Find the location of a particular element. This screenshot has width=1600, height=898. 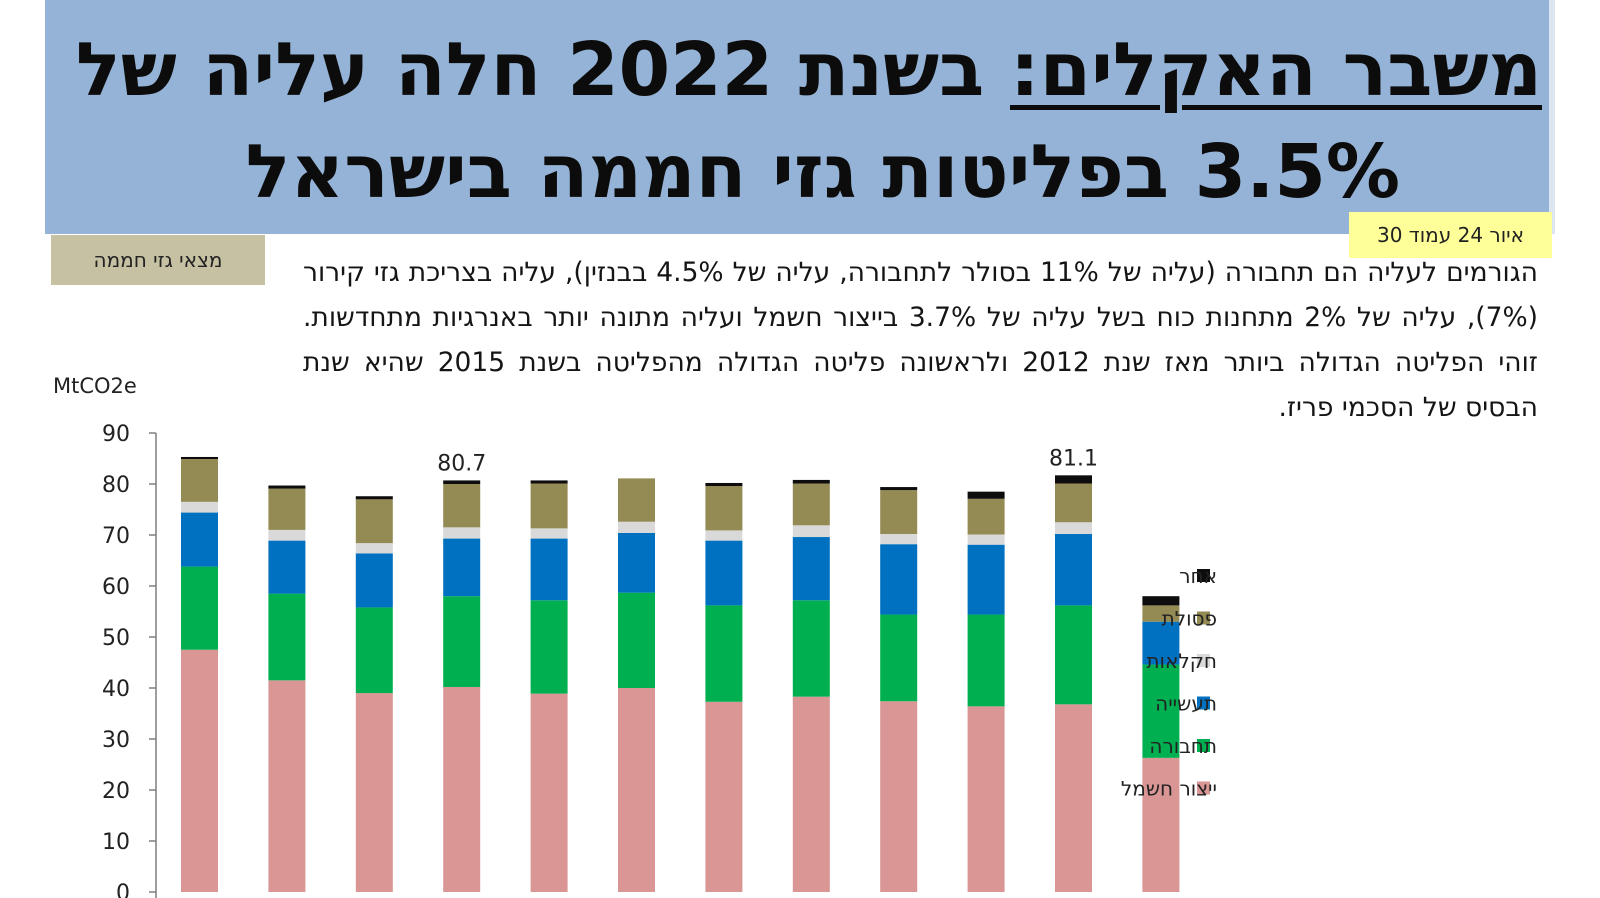

title-line-1: משבר האקלים: בשנת 2022 חלה עליה של is located at coordinates (809, 70).